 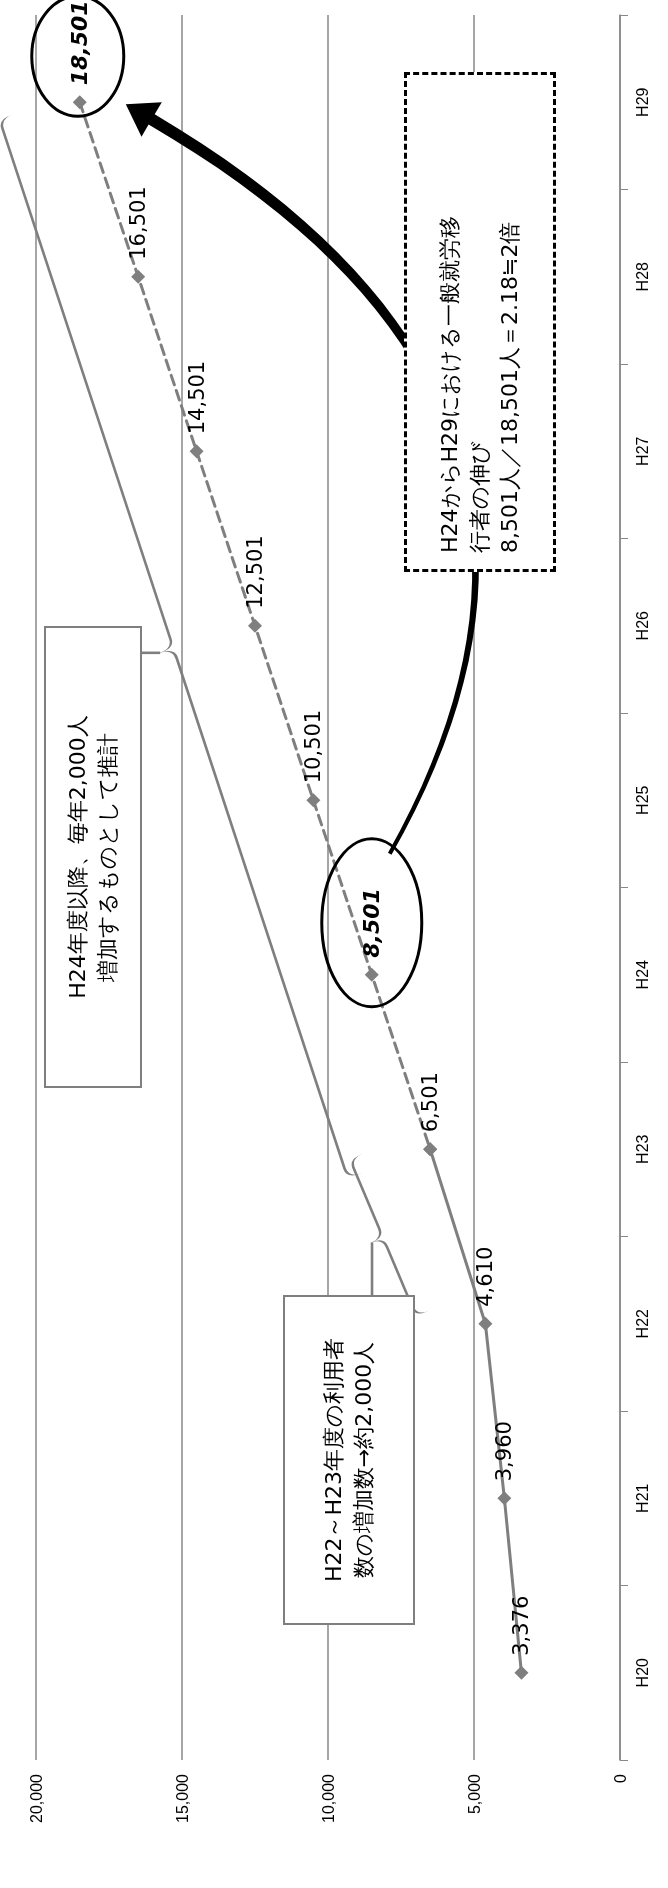 What do you see at coordinates (509, 386) in the screenshot?
I see `annotation: 8,501人／18,501人＝2.18≒2倍` at bounding box center [509, 386].